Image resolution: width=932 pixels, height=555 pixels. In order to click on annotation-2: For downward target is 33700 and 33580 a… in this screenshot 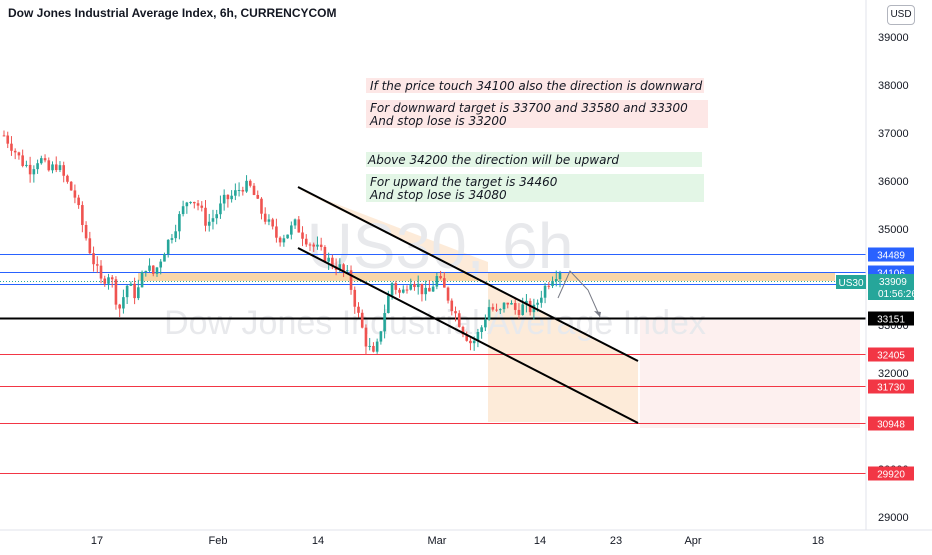, I will do `click(529, 108)`.